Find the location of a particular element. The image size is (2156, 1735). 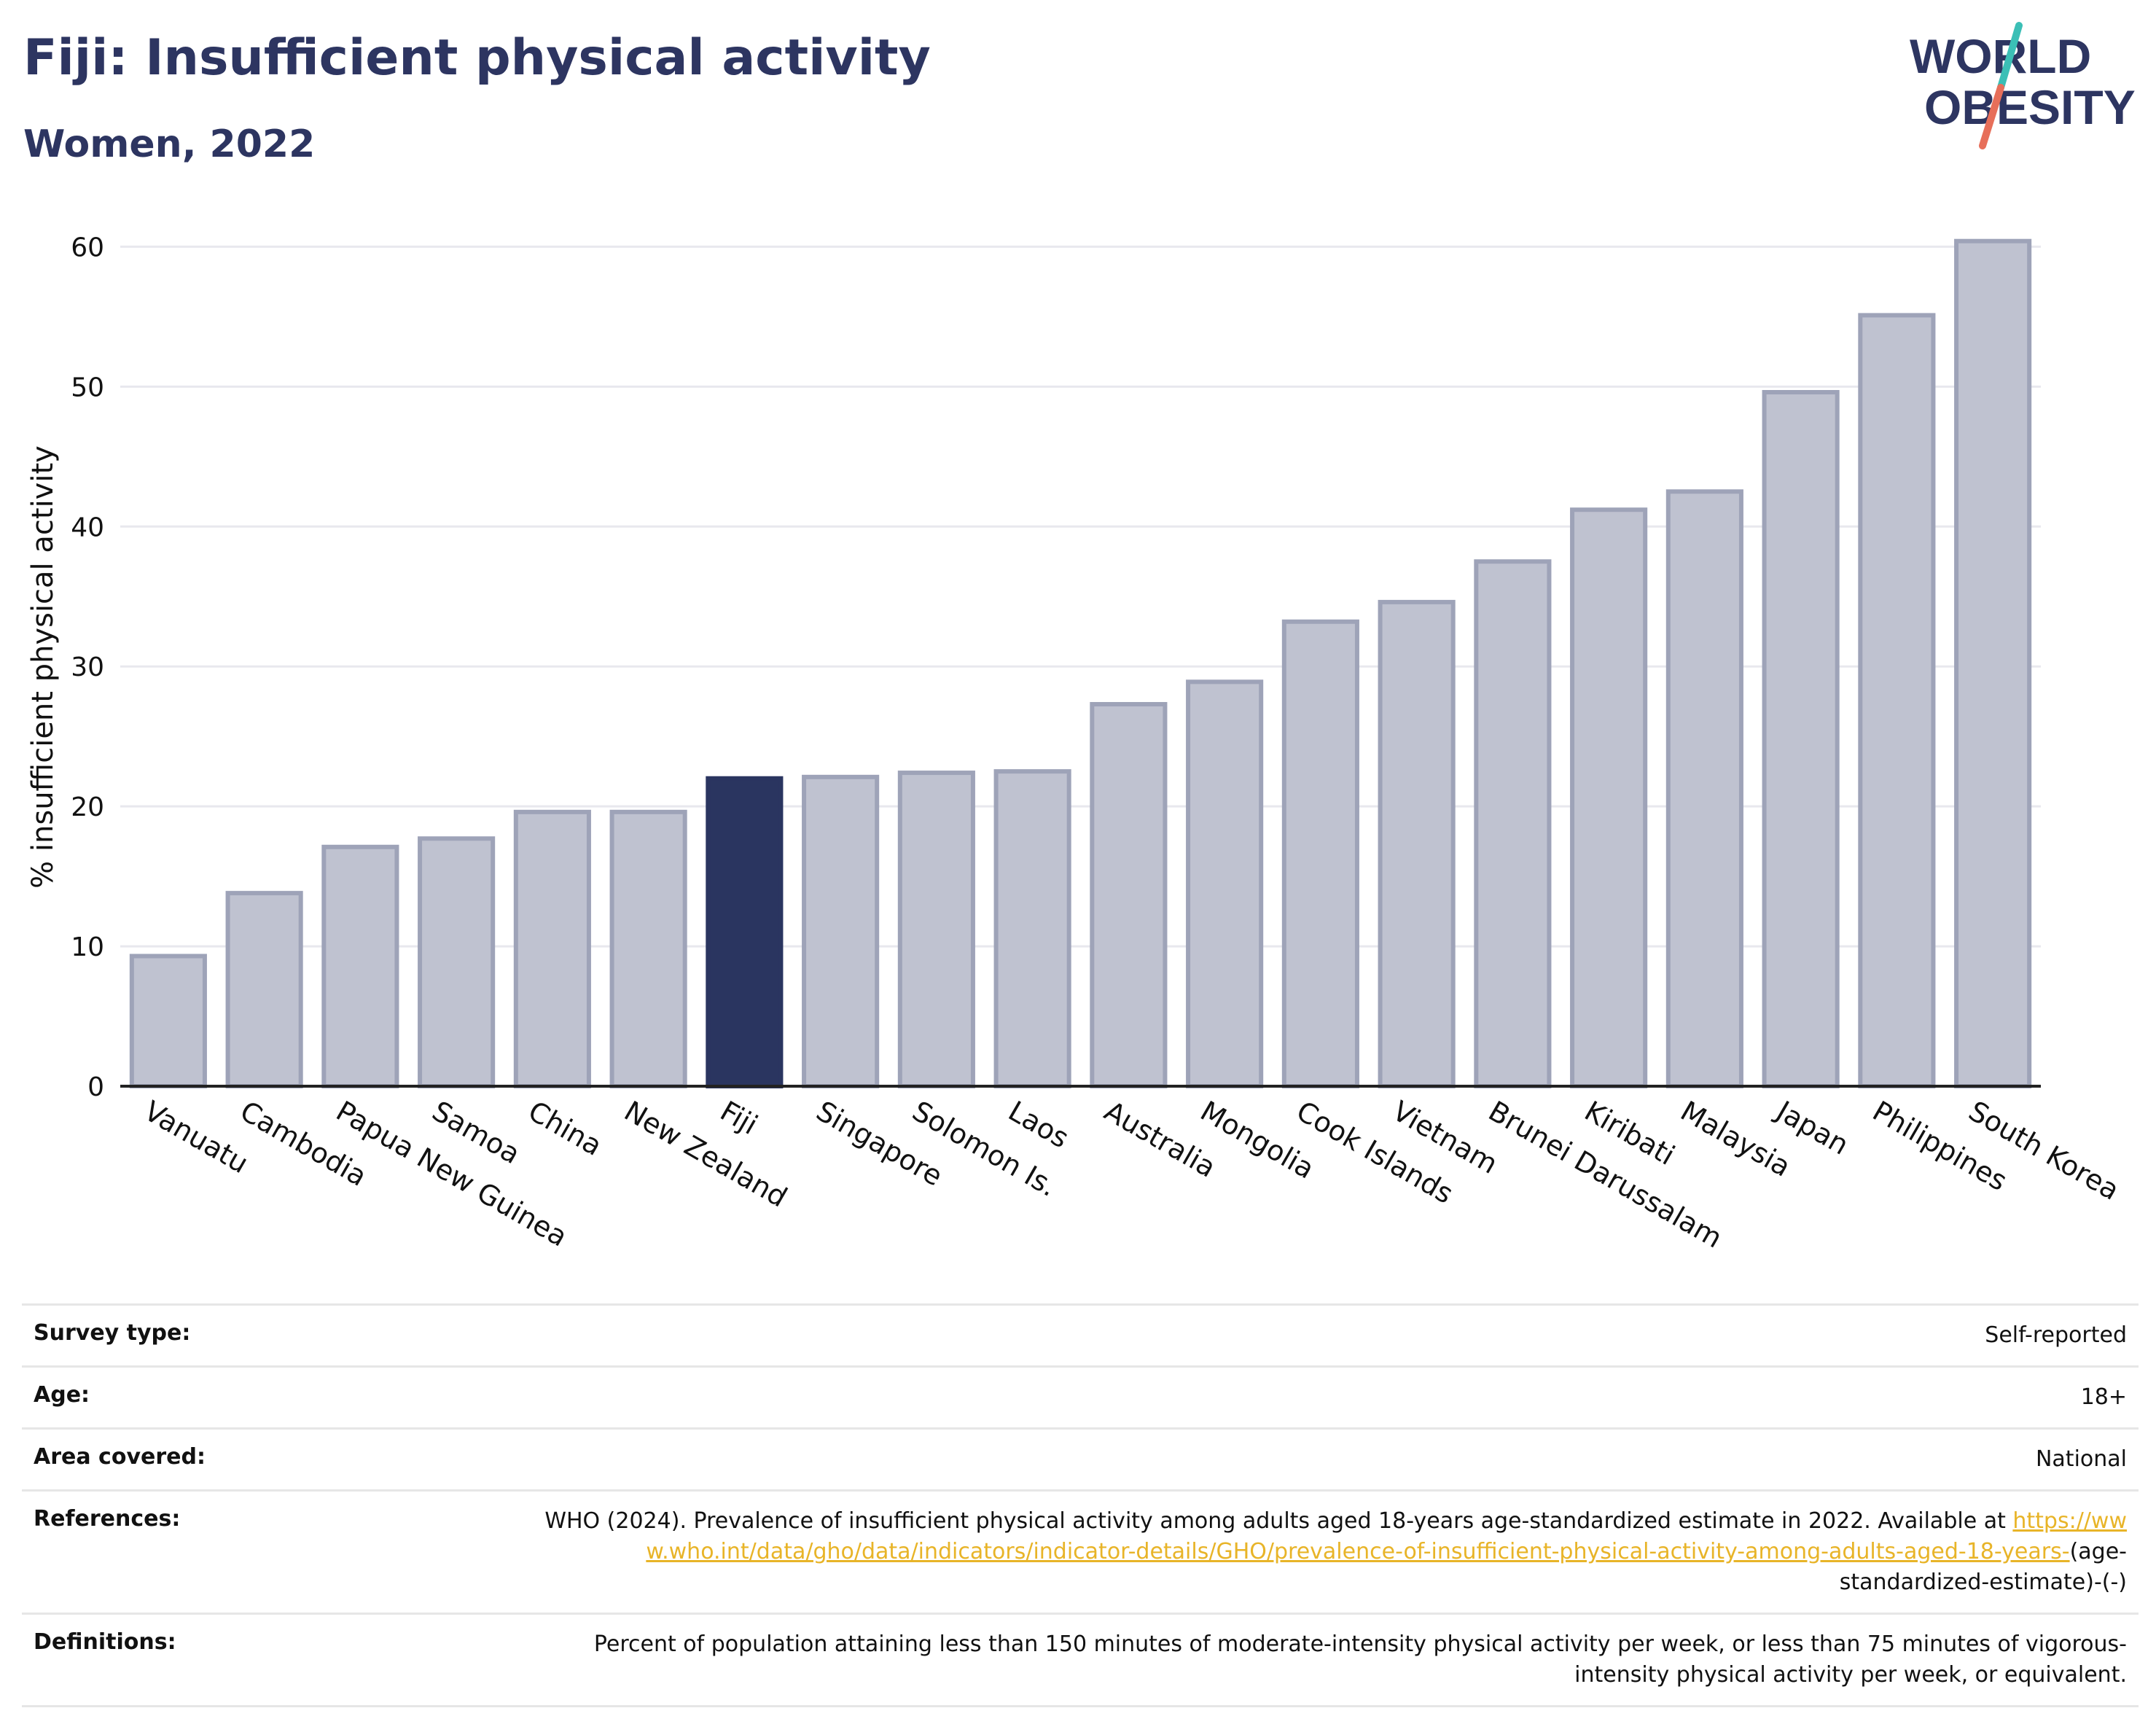

bar-philippines is located at coordinates (1897, 701).